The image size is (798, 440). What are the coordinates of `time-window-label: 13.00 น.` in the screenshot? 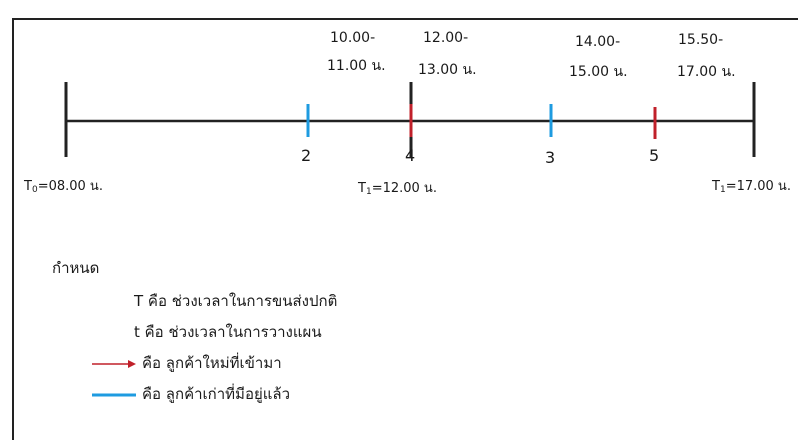 It's located at (447, 70).